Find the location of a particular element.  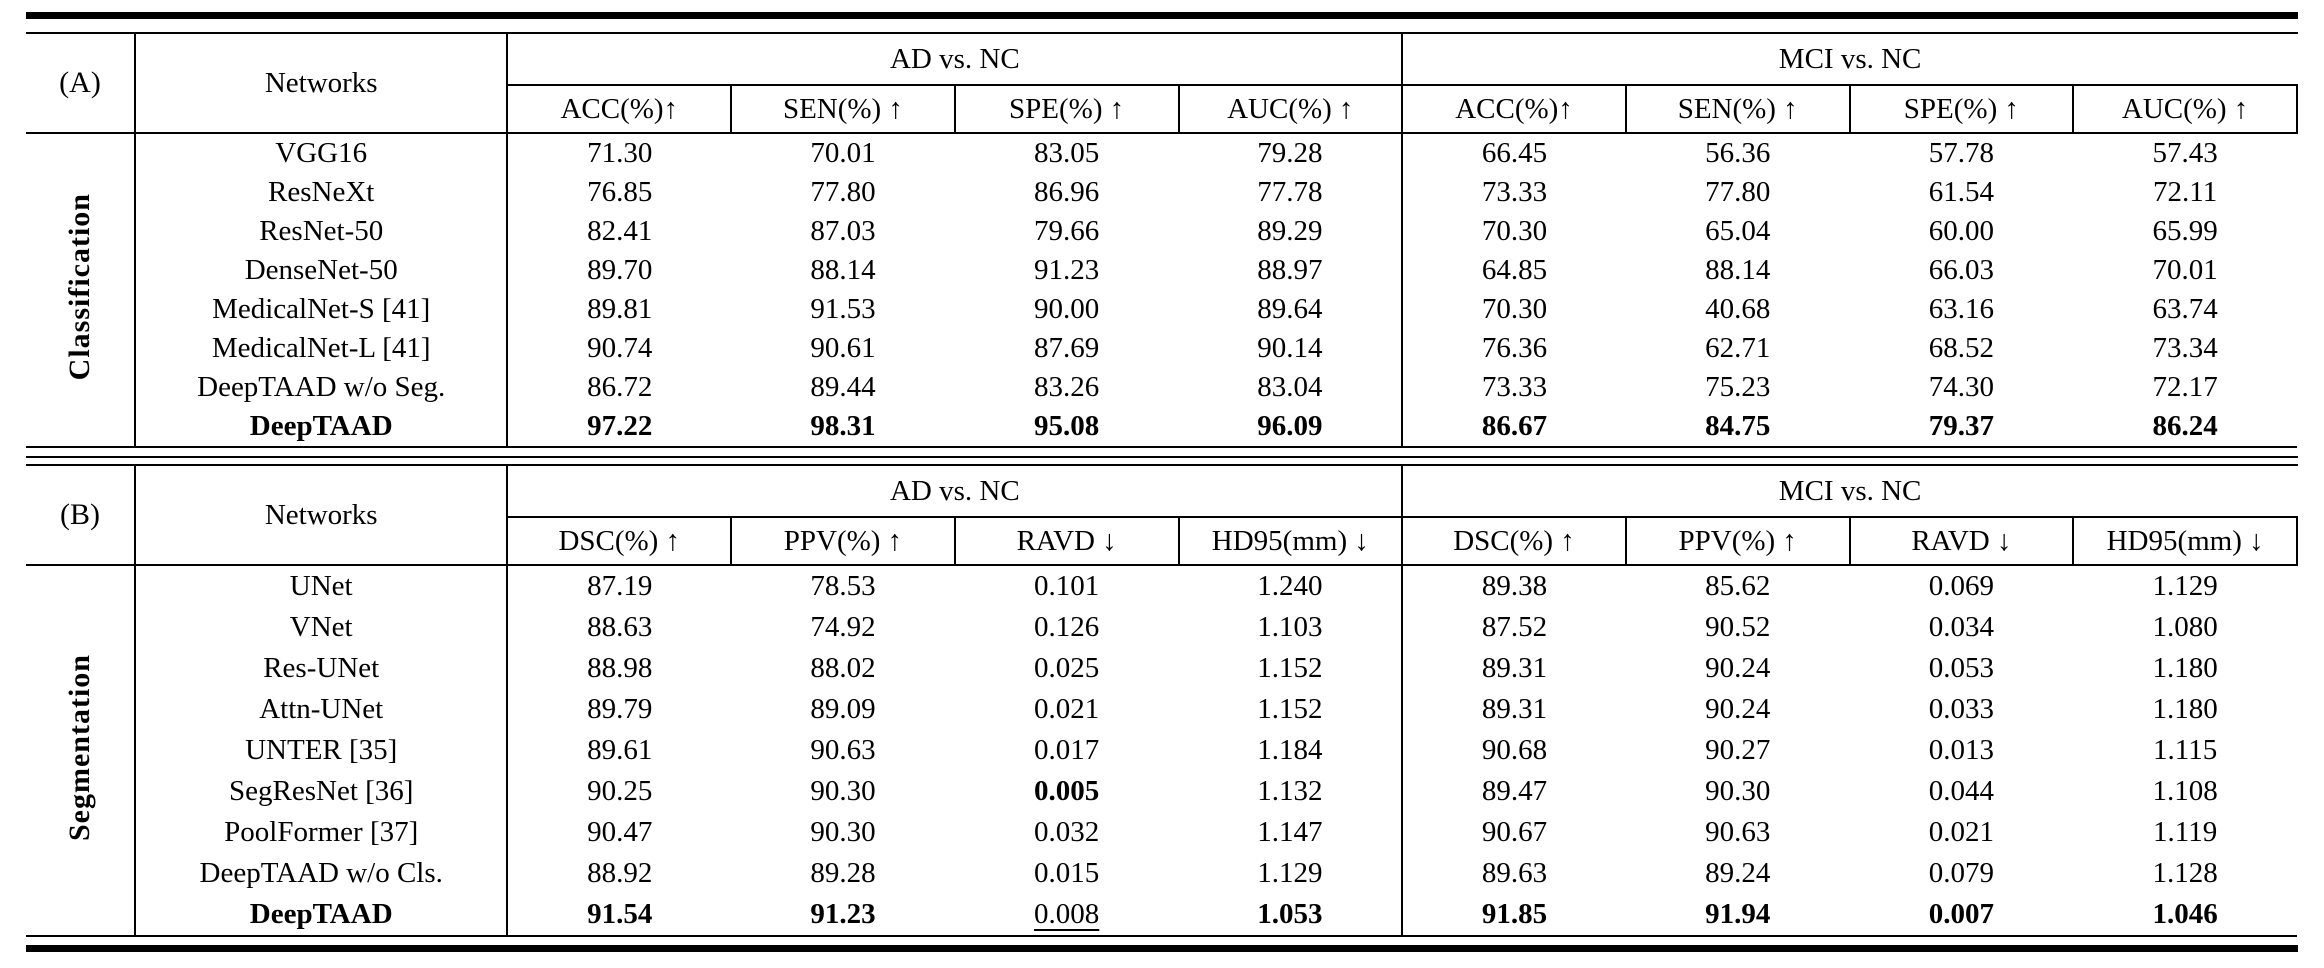

metric-value-cell: 87.19 is located at coordinates (620, 586).